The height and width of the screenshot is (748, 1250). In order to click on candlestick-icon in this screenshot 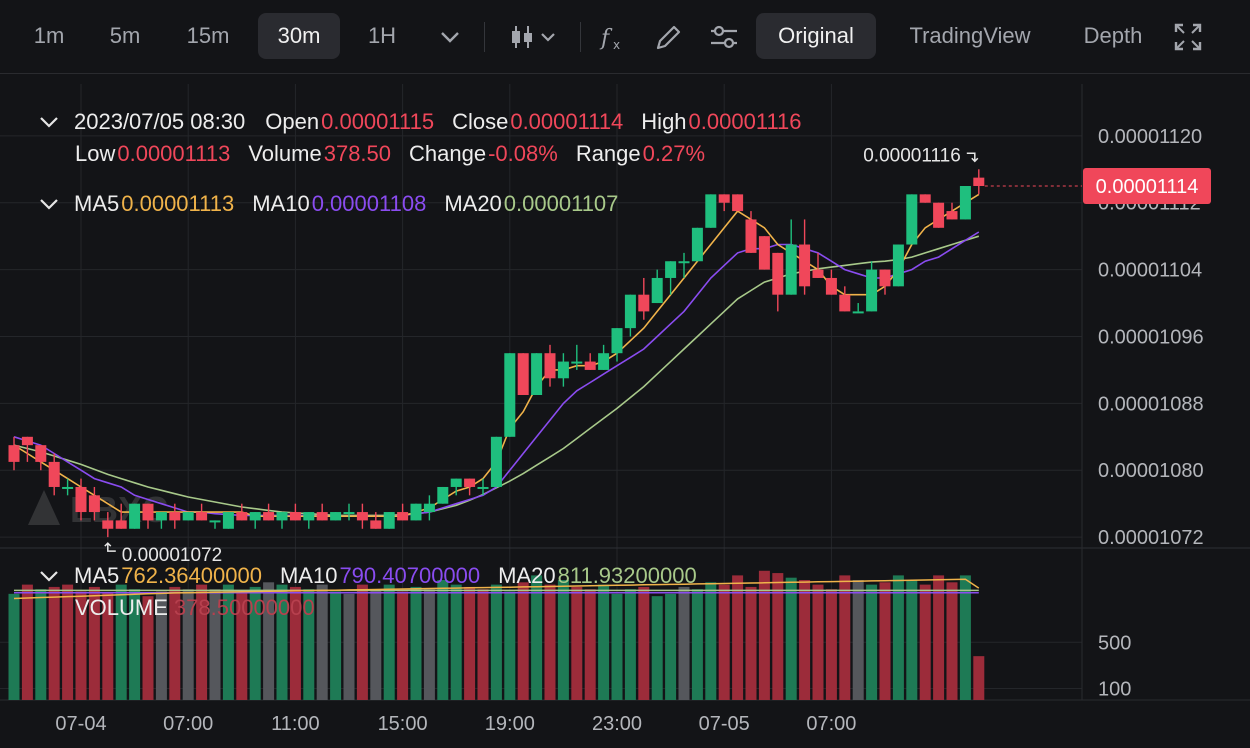, I will do `click(534, 37)`.